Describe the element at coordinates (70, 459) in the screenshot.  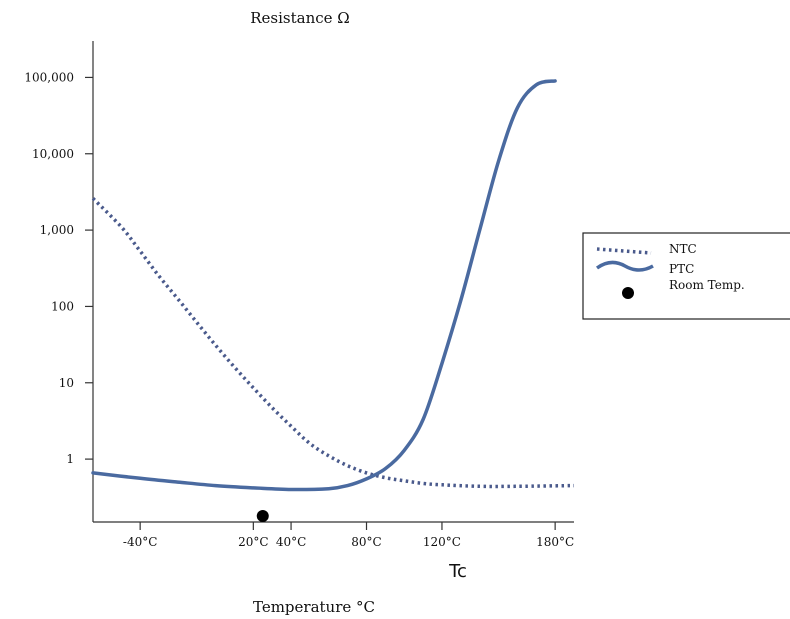
I see `y-tick-label-0: 1` at that location.